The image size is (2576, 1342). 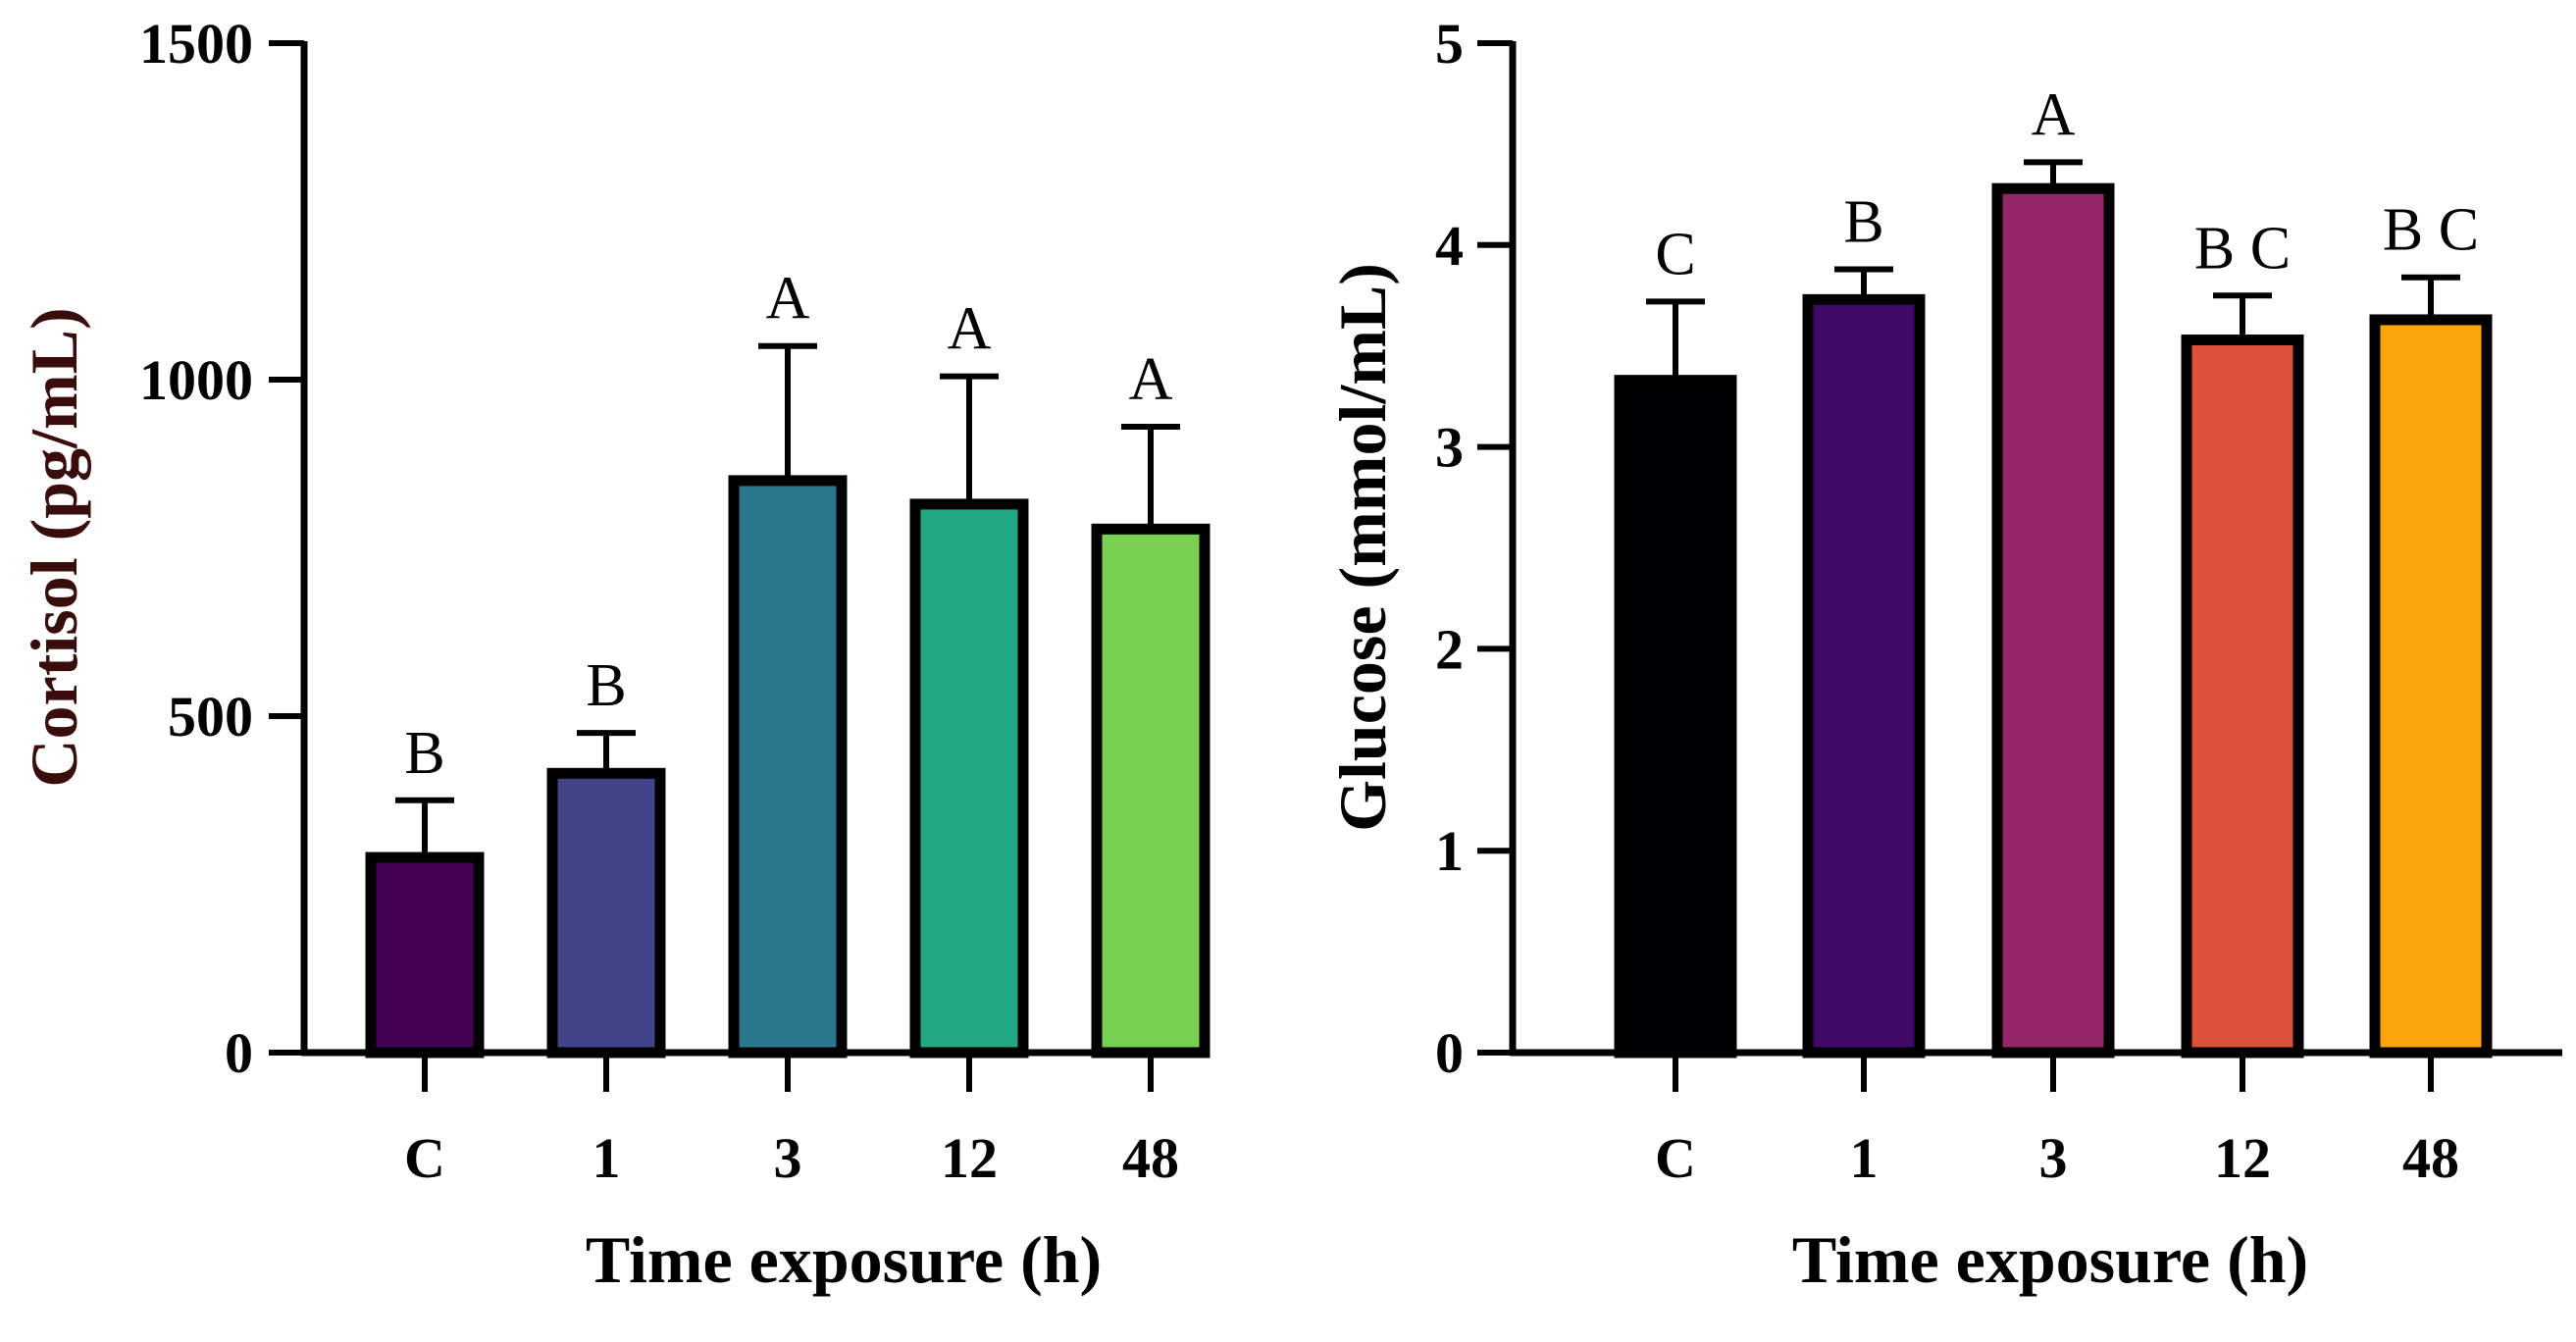 I want to click on significance-label: C, so click(x=1675, y=254).